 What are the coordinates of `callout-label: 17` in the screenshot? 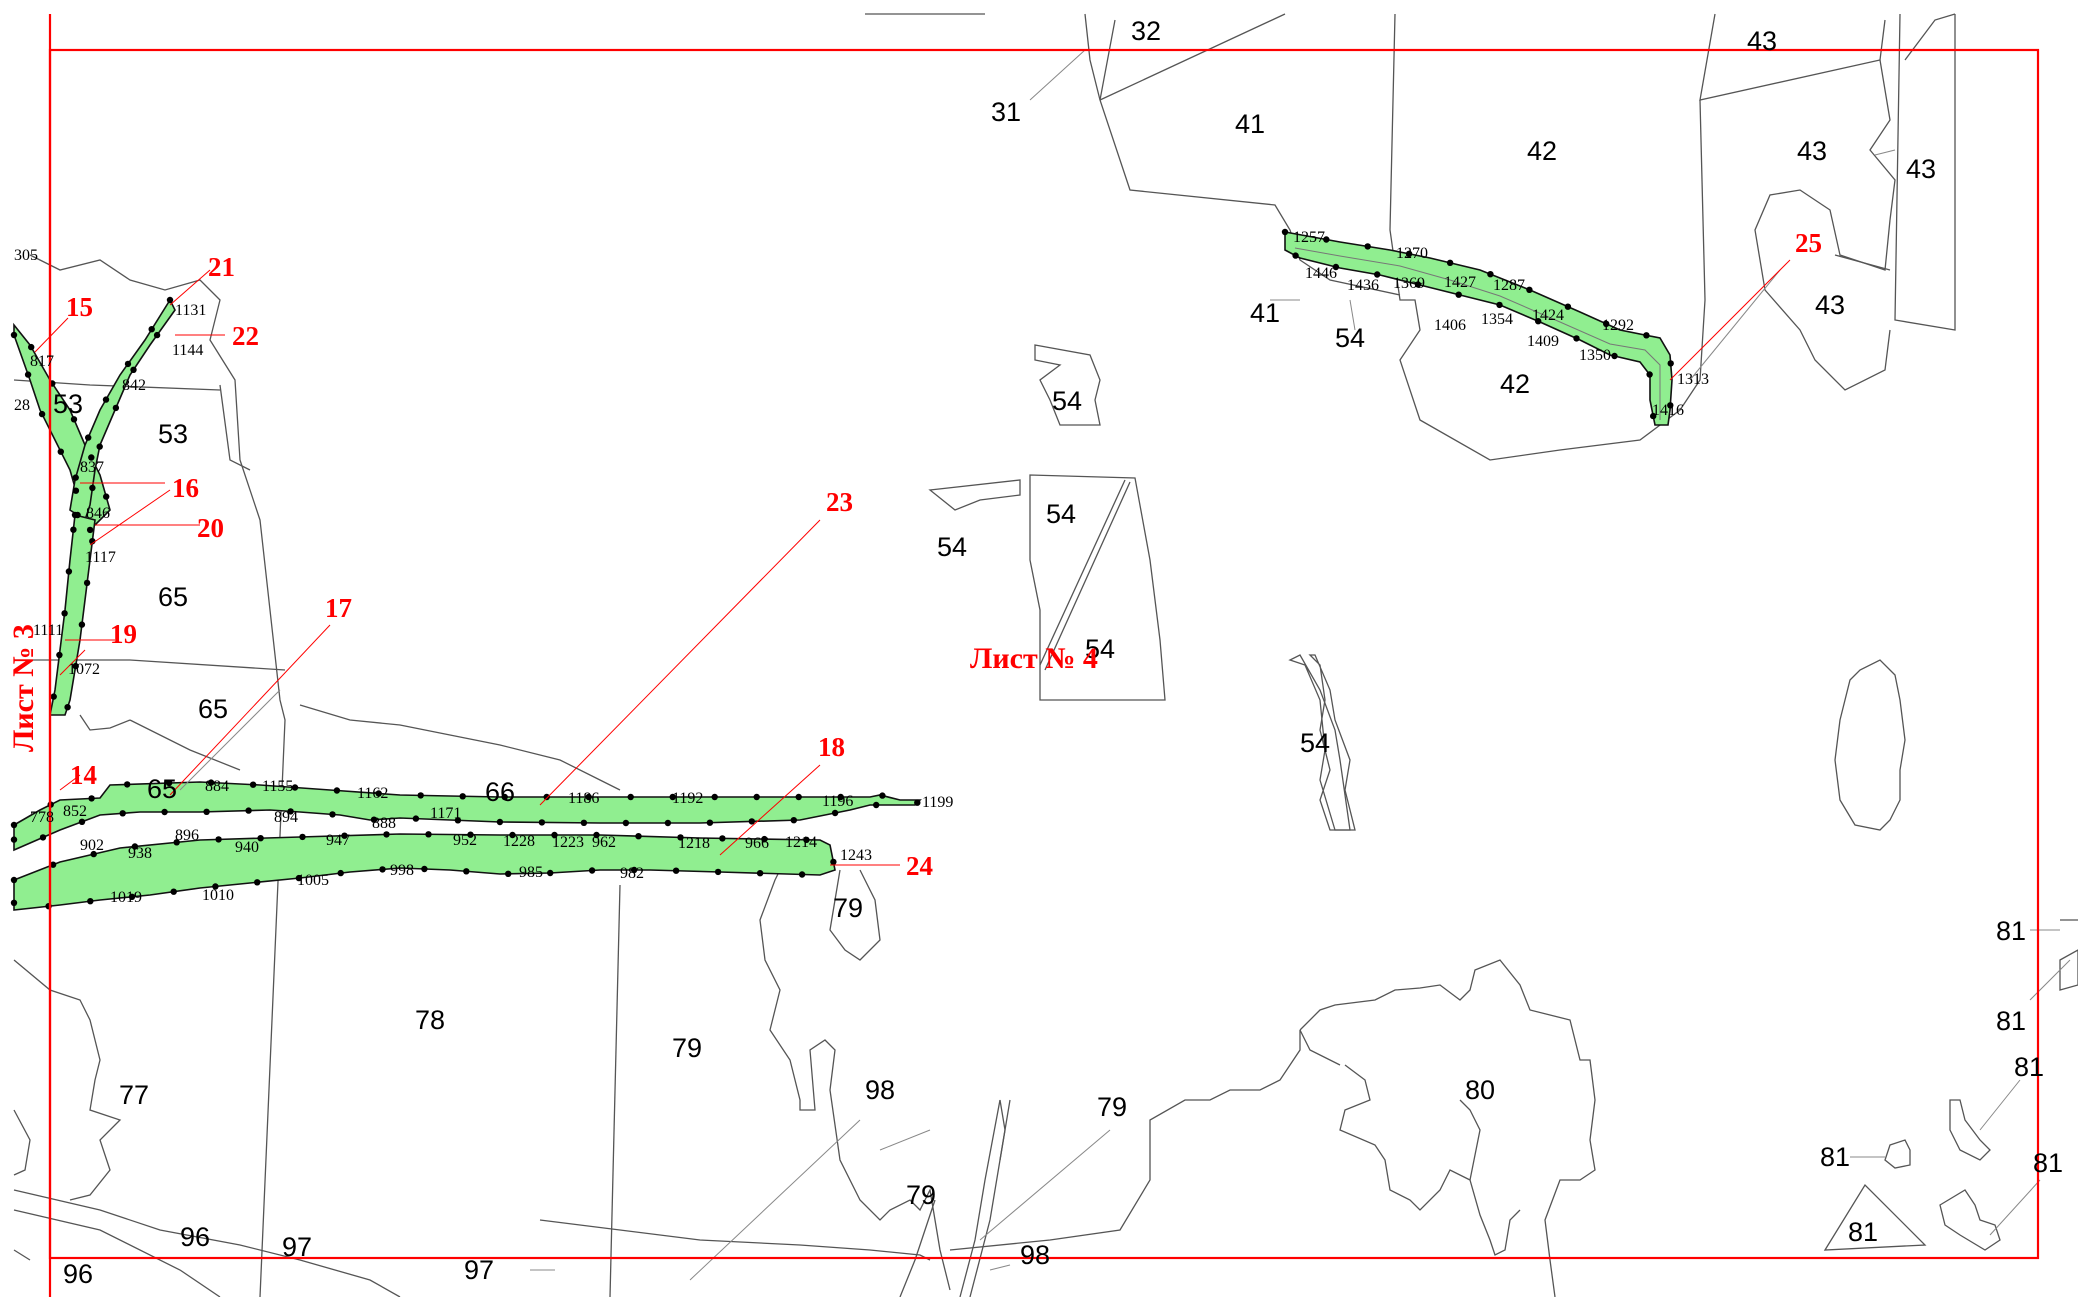 It's located at (338, 608).